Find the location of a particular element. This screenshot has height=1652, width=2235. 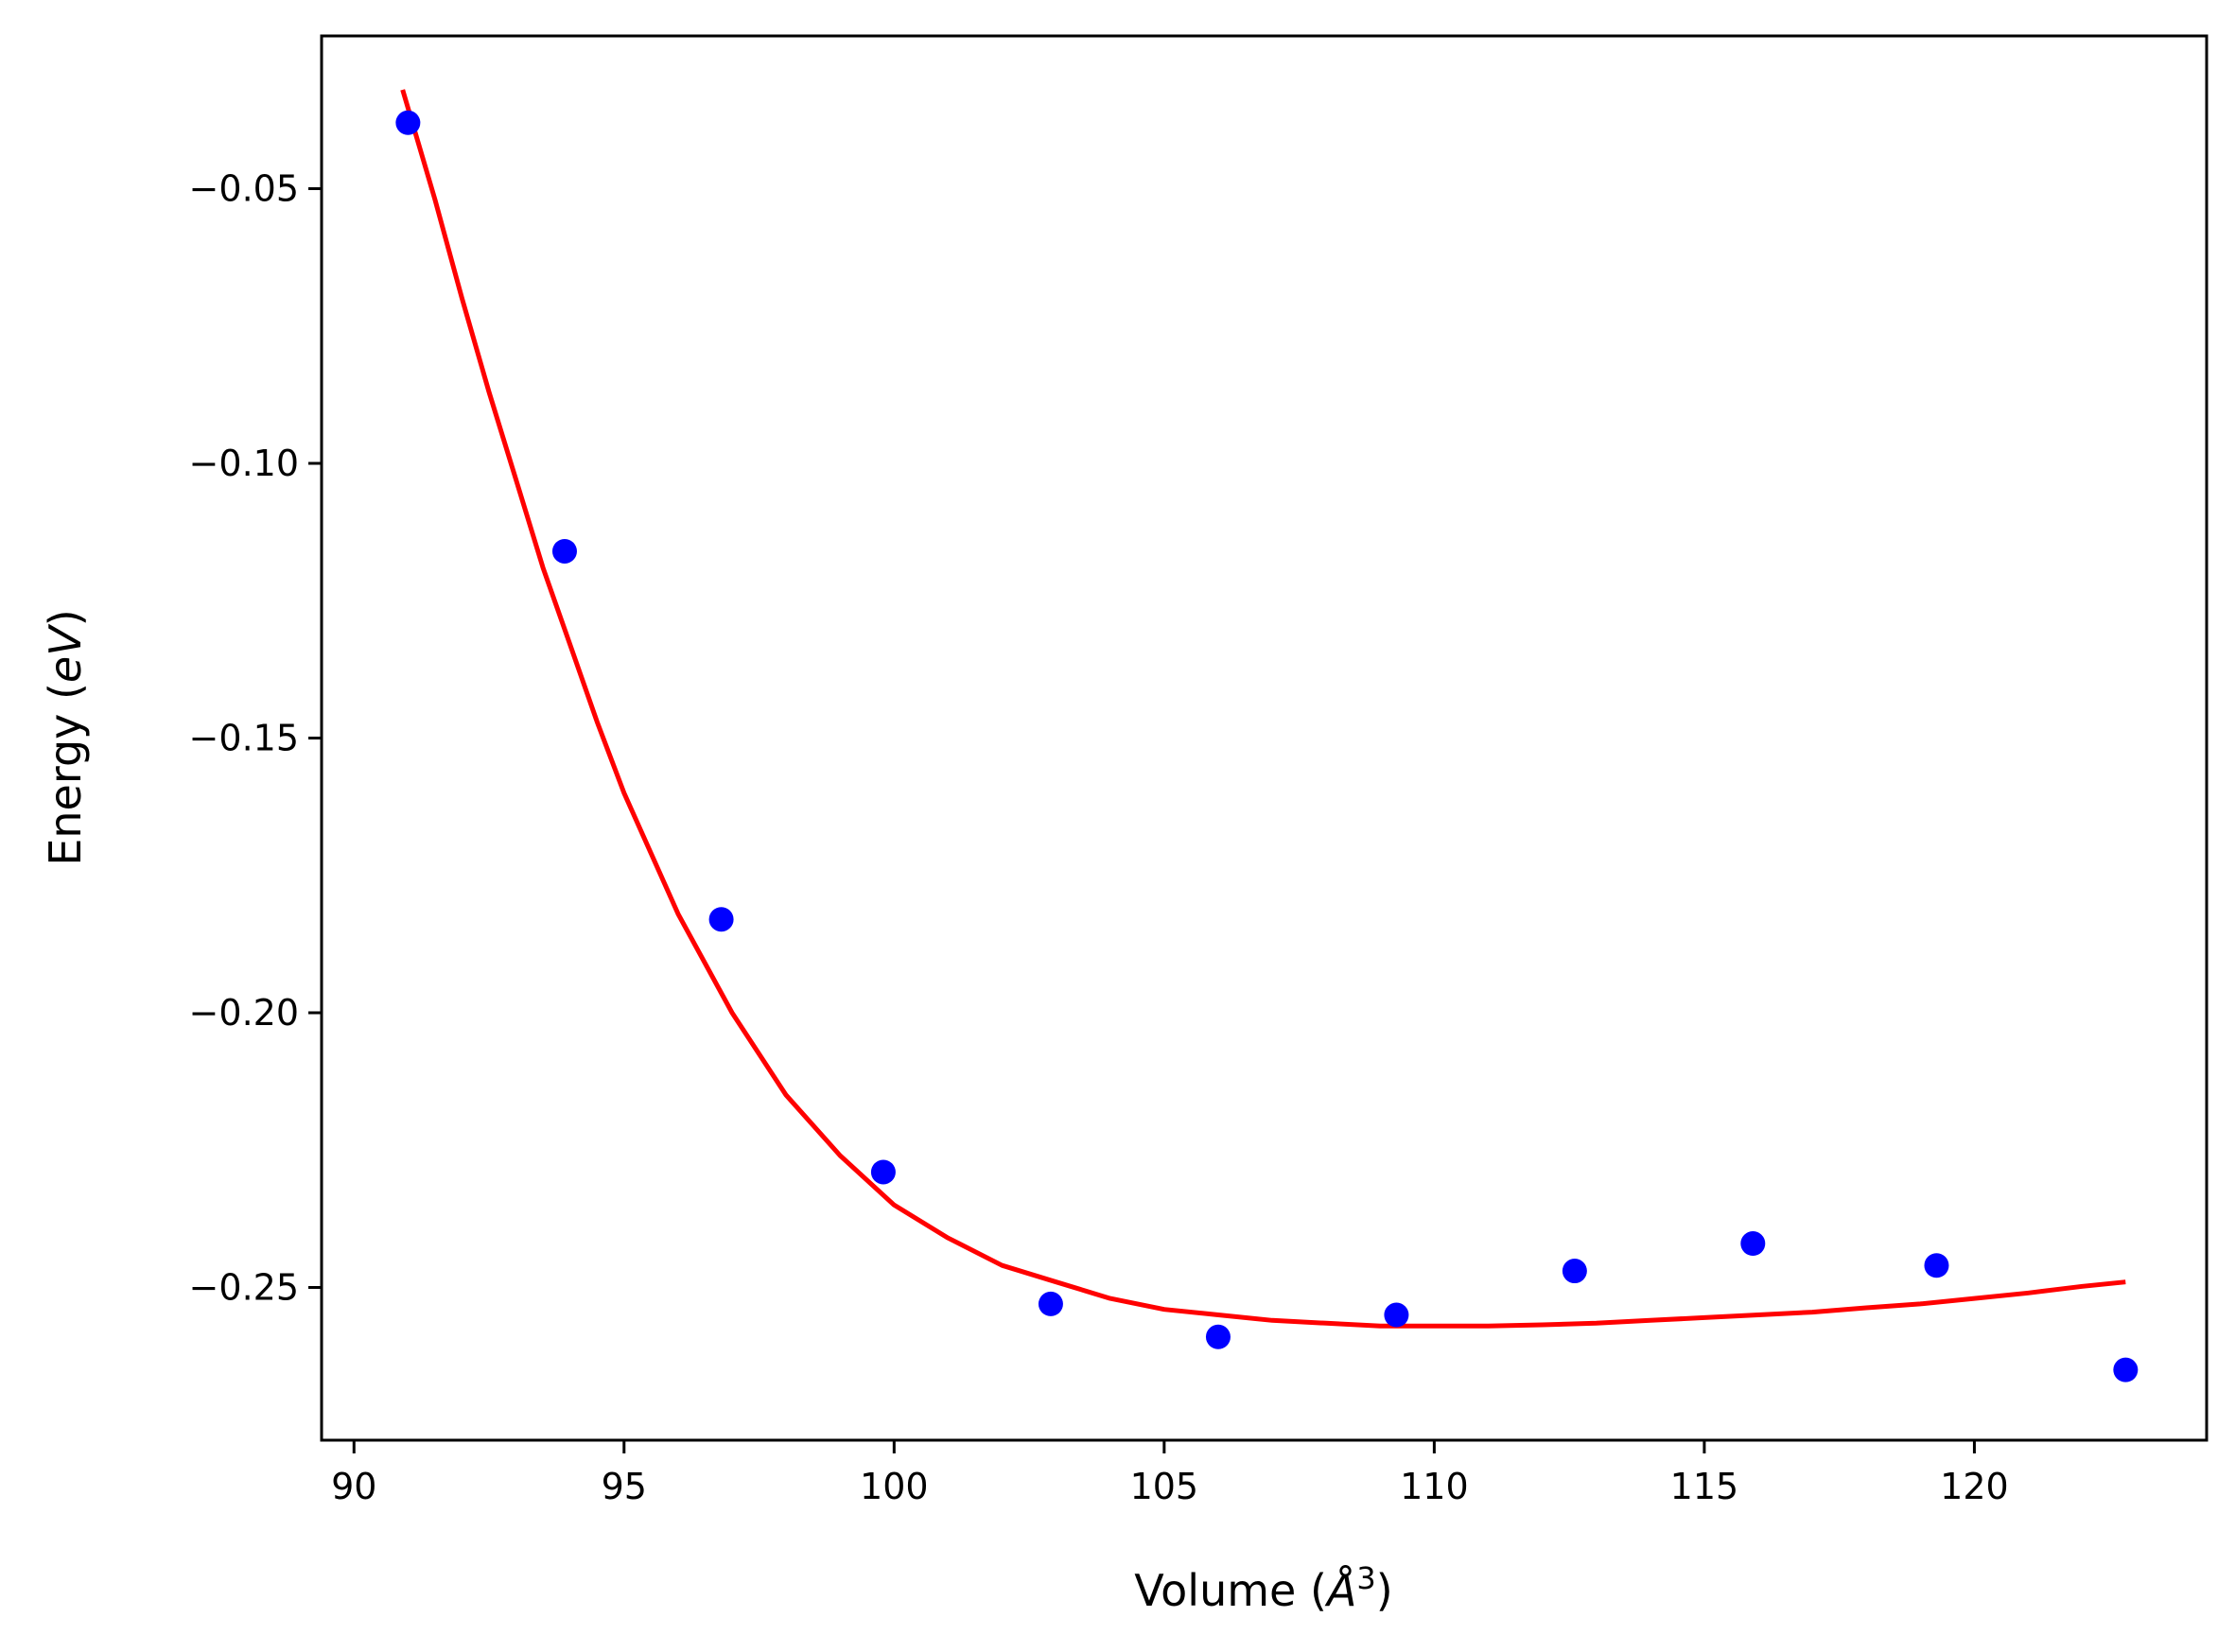

x-axis-label: Volume (Å3) is located at coordinates (1263, 1588).